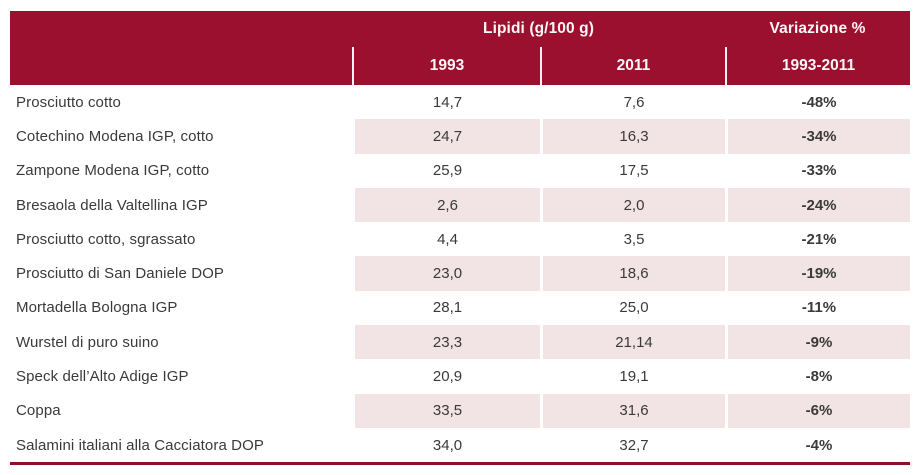 The image size is (918, 475). I want to click on bottom-rule, so click(460, 464).